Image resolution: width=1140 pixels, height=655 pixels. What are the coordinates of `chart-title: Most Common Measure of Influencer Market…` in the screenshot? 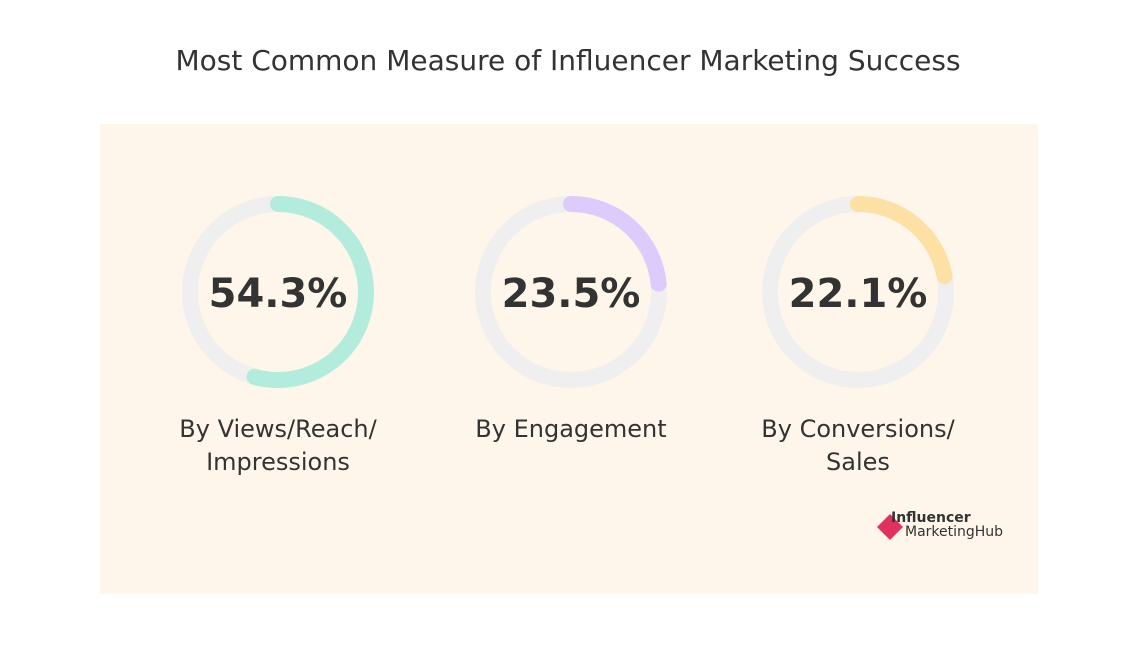 It's located at (567, 60).